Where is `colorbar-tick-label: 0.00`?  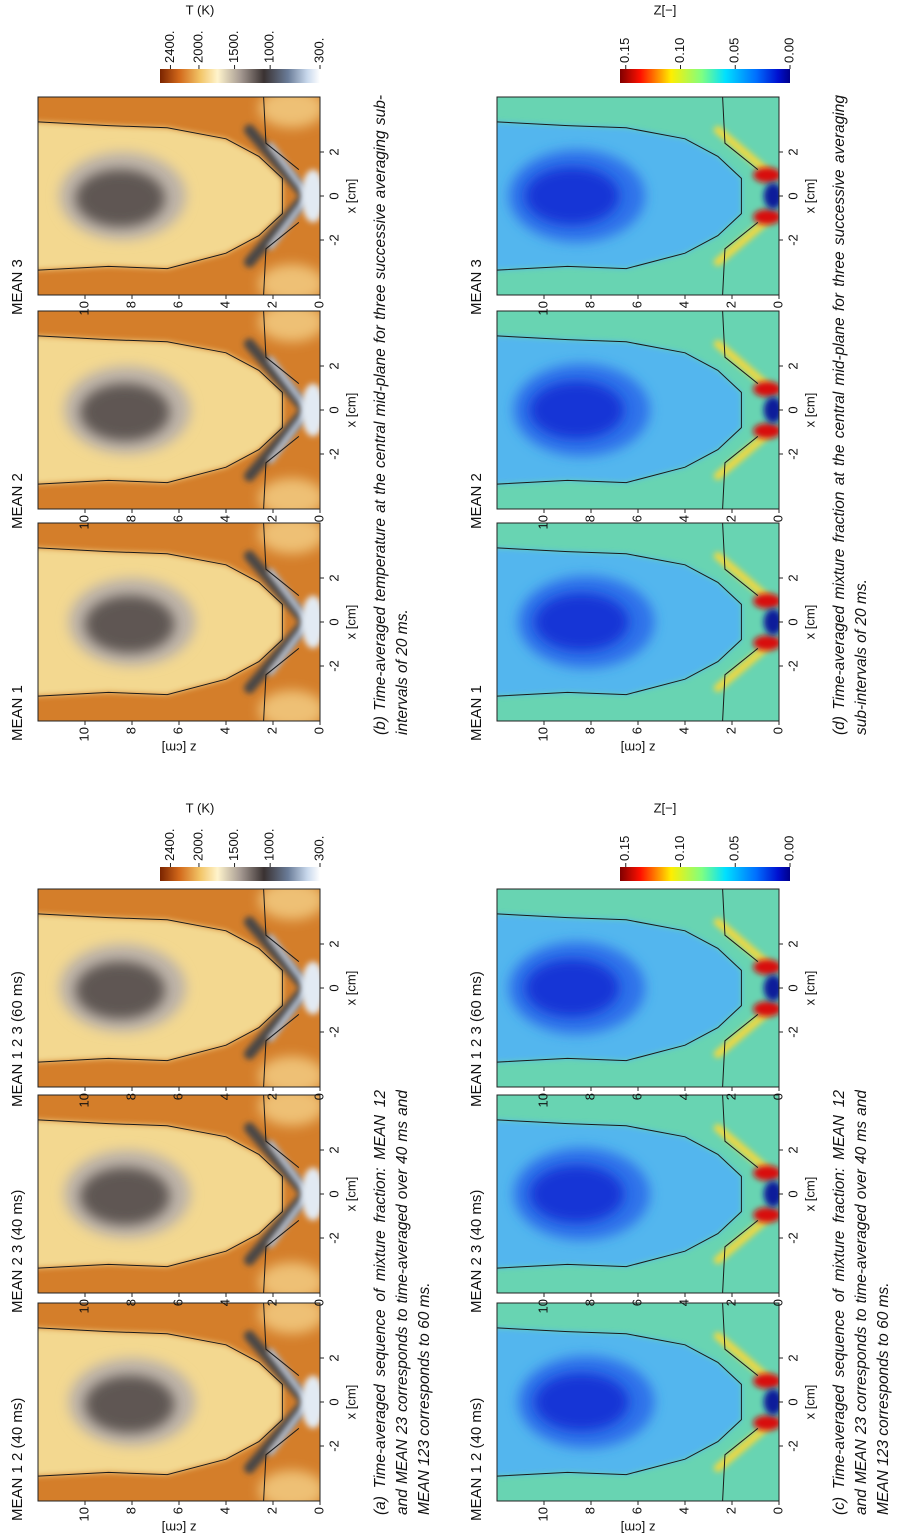 colorbar-tick-label: 0.00 is located at coordinates (788, 848).